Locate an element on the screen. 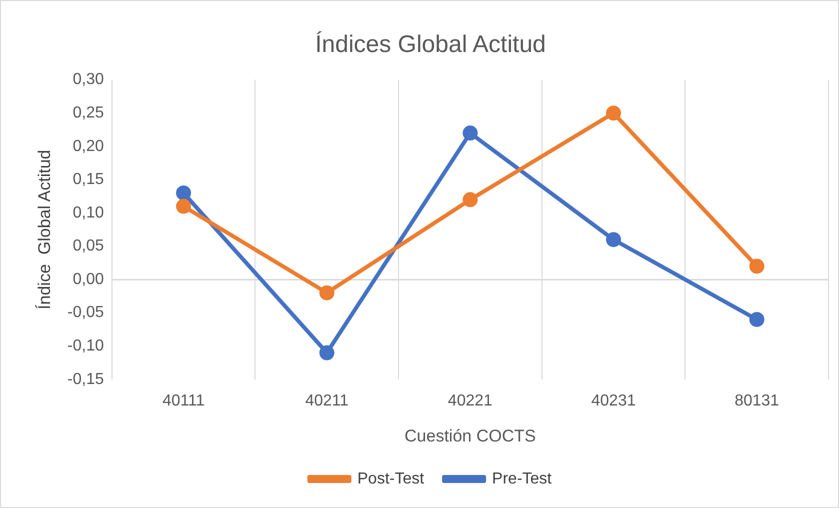 The height and width of the screenshot is (508, 839). x-axis-title: Cuestión COCTS is located at coordinates (470, 436).